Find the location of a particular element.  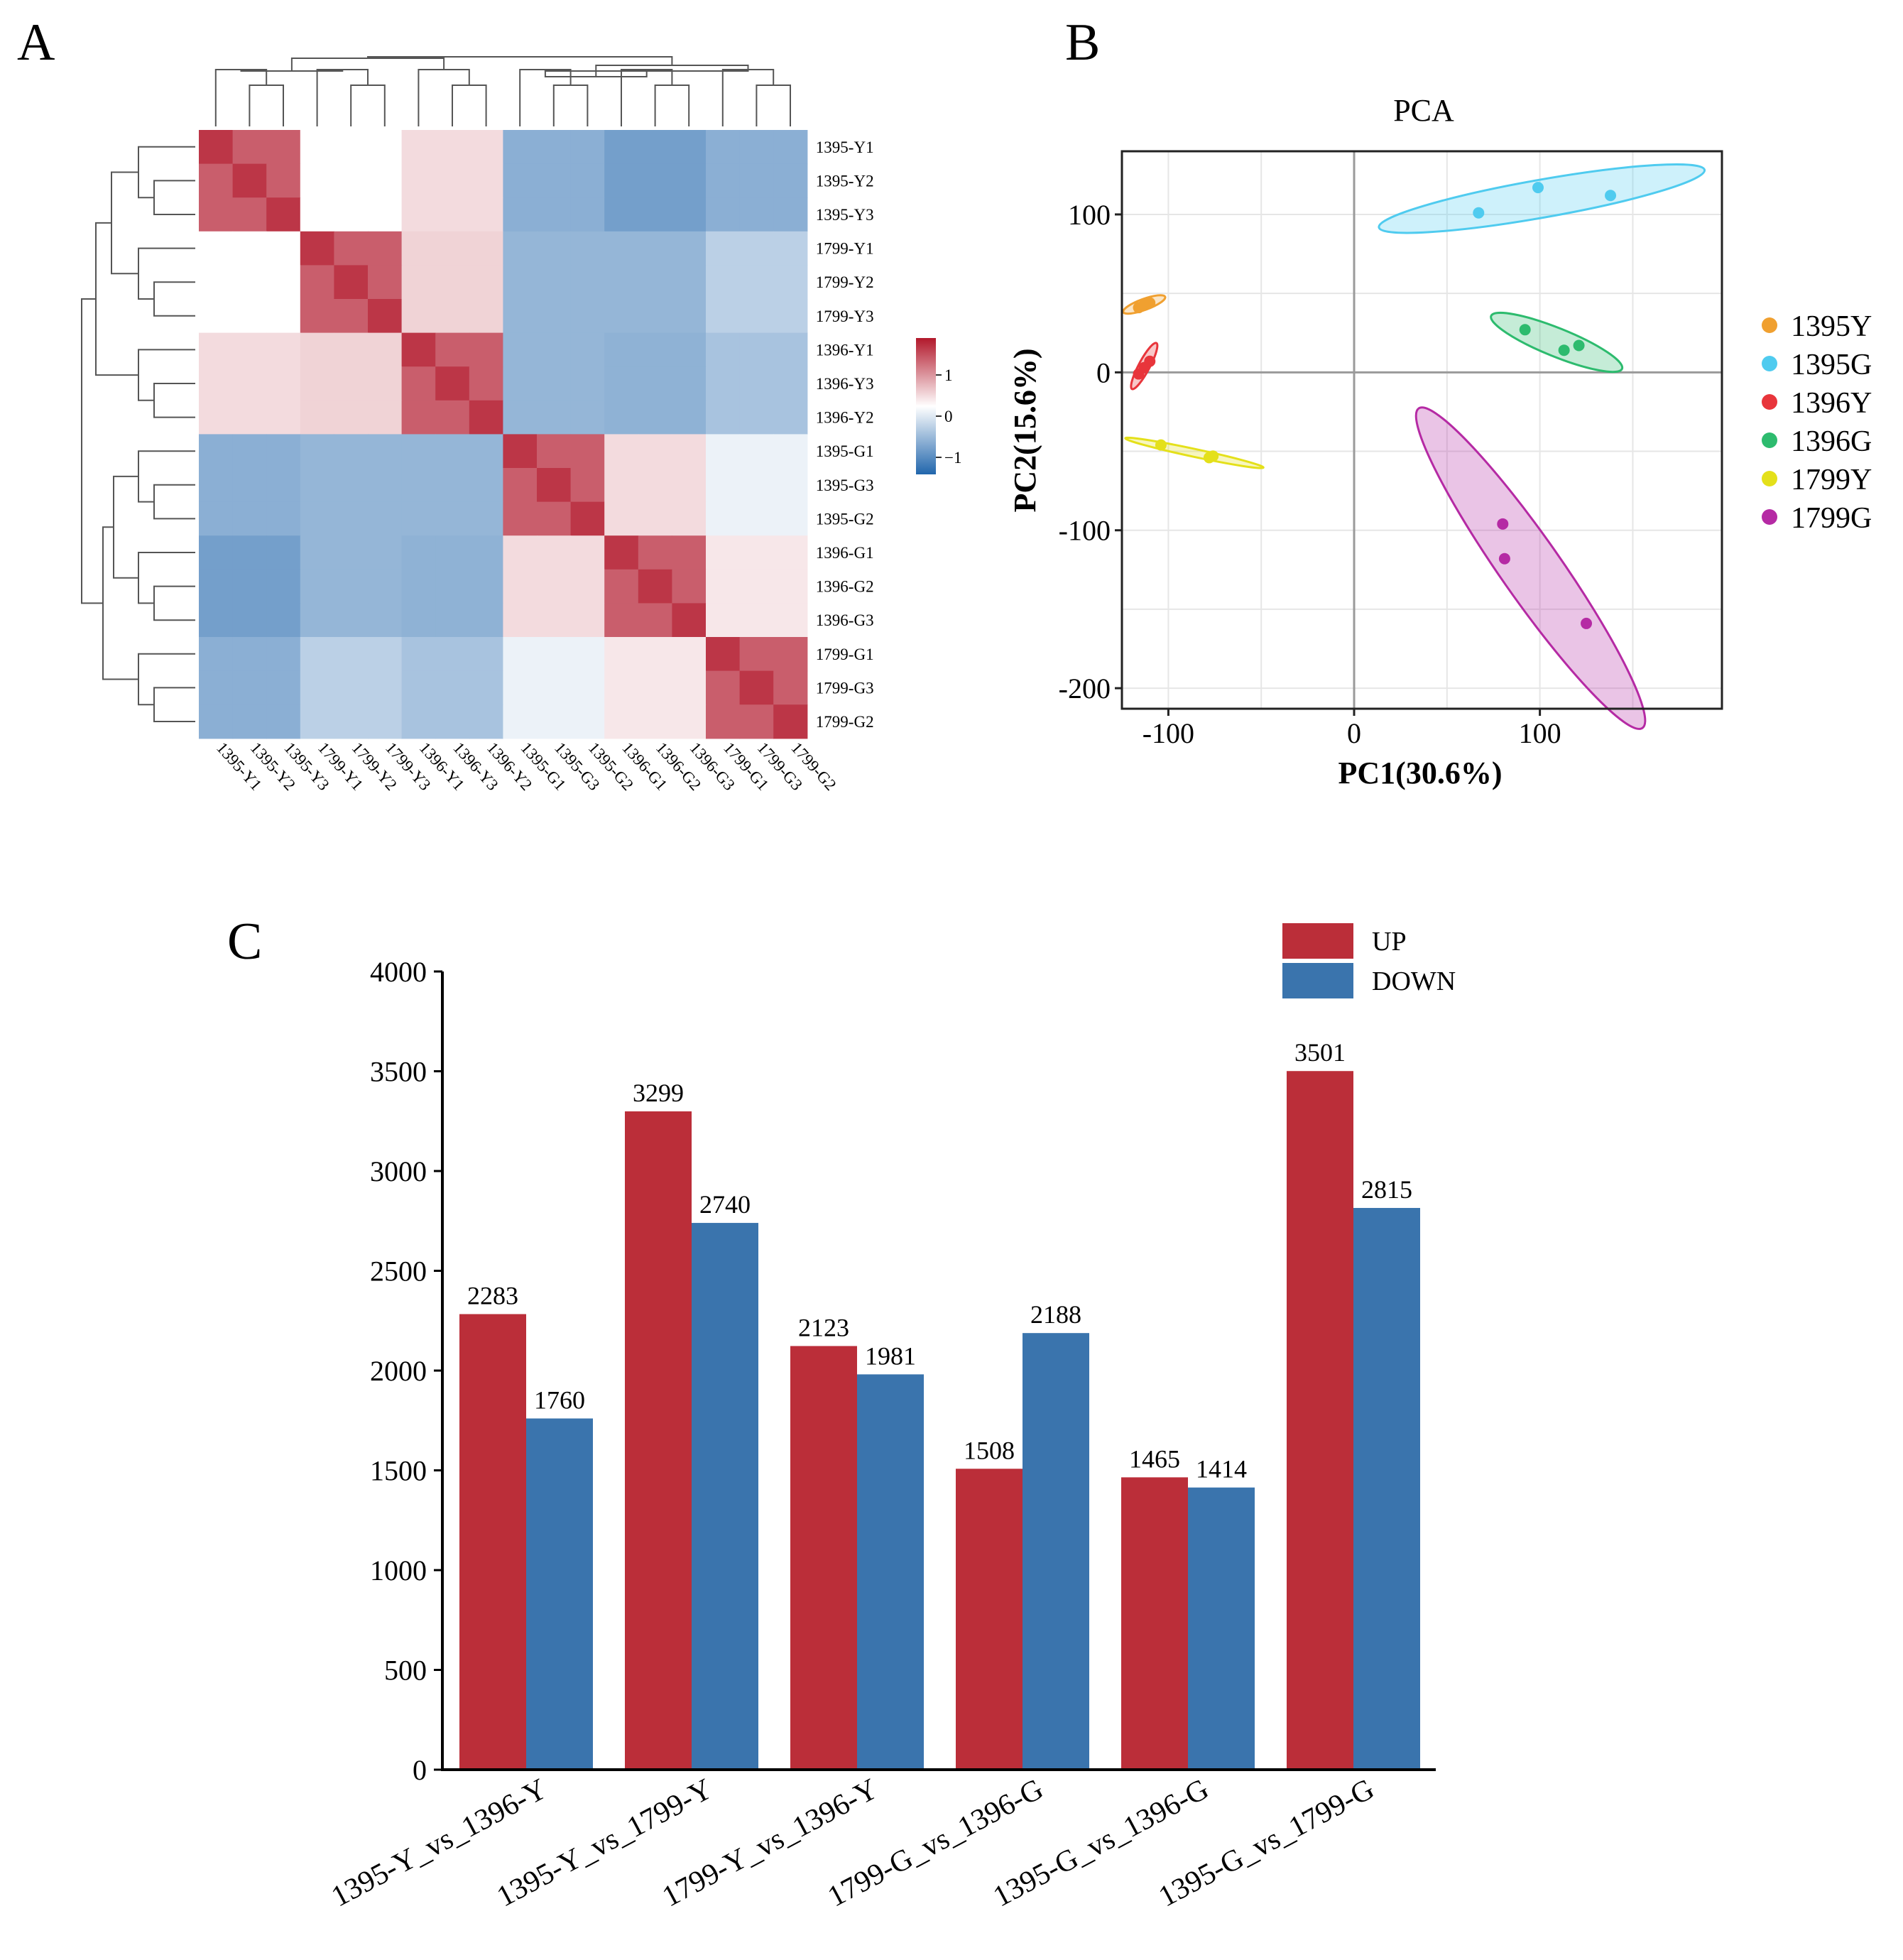

point-1396Y is located at coordinates (1139, 374).